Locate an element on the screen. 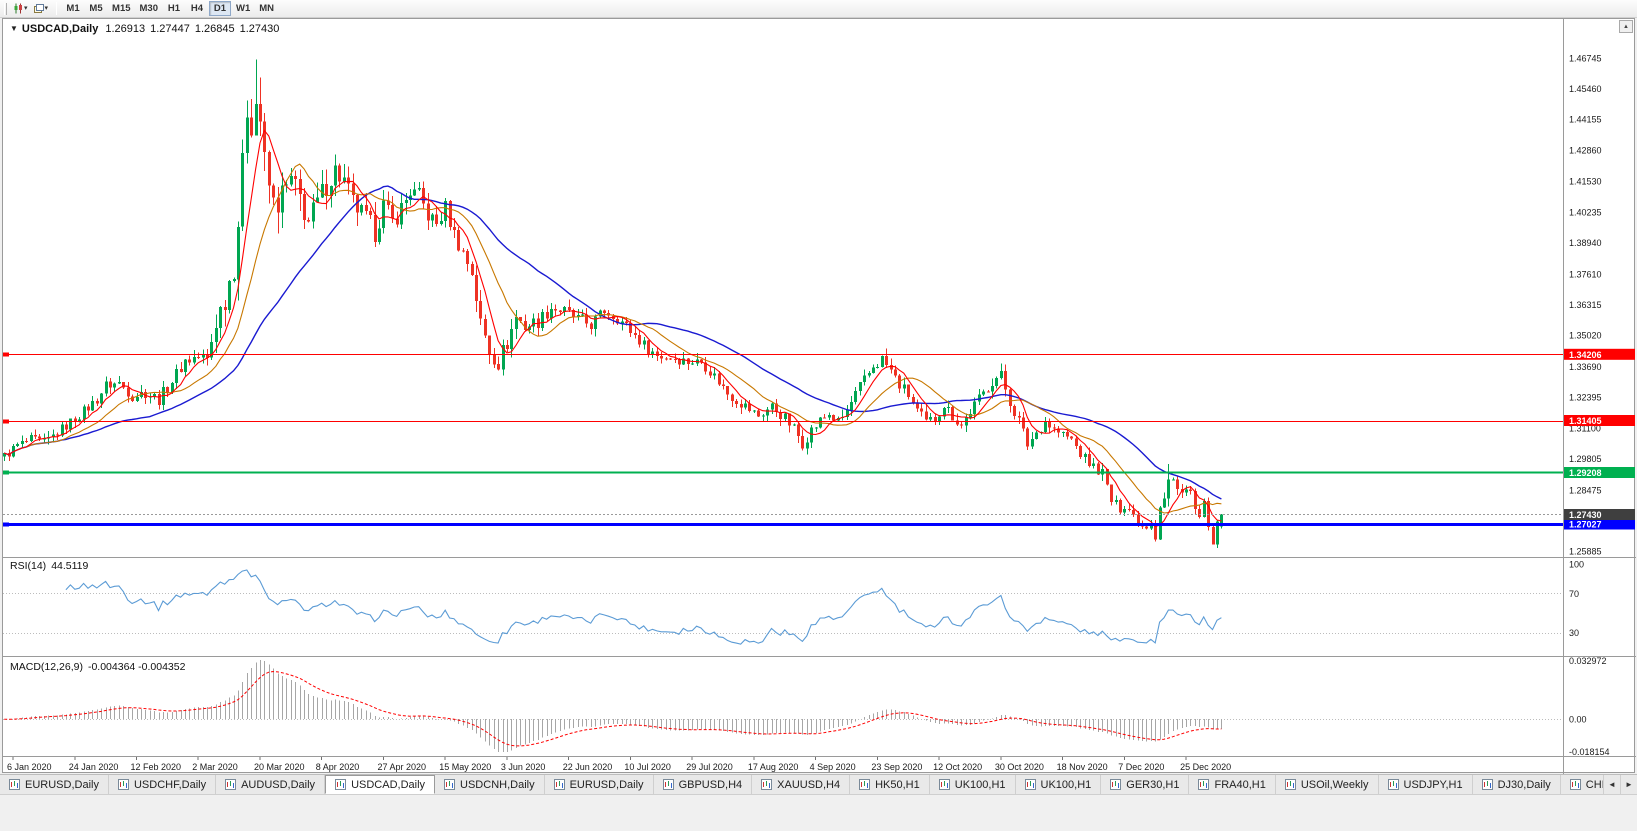  macd-signal-line is located at coordinates (613, 708).